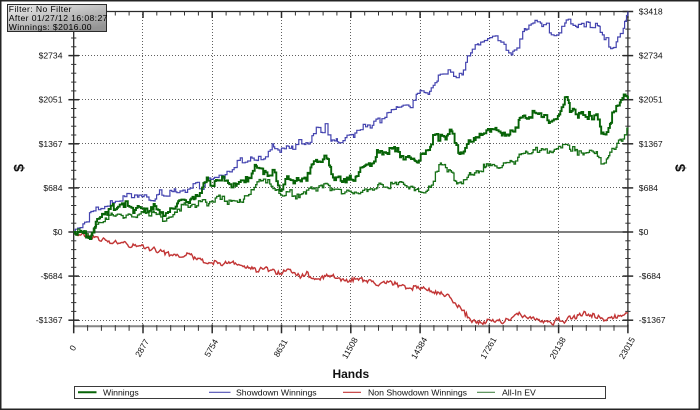 The height and width of the screenshot is (410, 700). I want to click on svg-text: Showdown Winnings, so click(276, 392).